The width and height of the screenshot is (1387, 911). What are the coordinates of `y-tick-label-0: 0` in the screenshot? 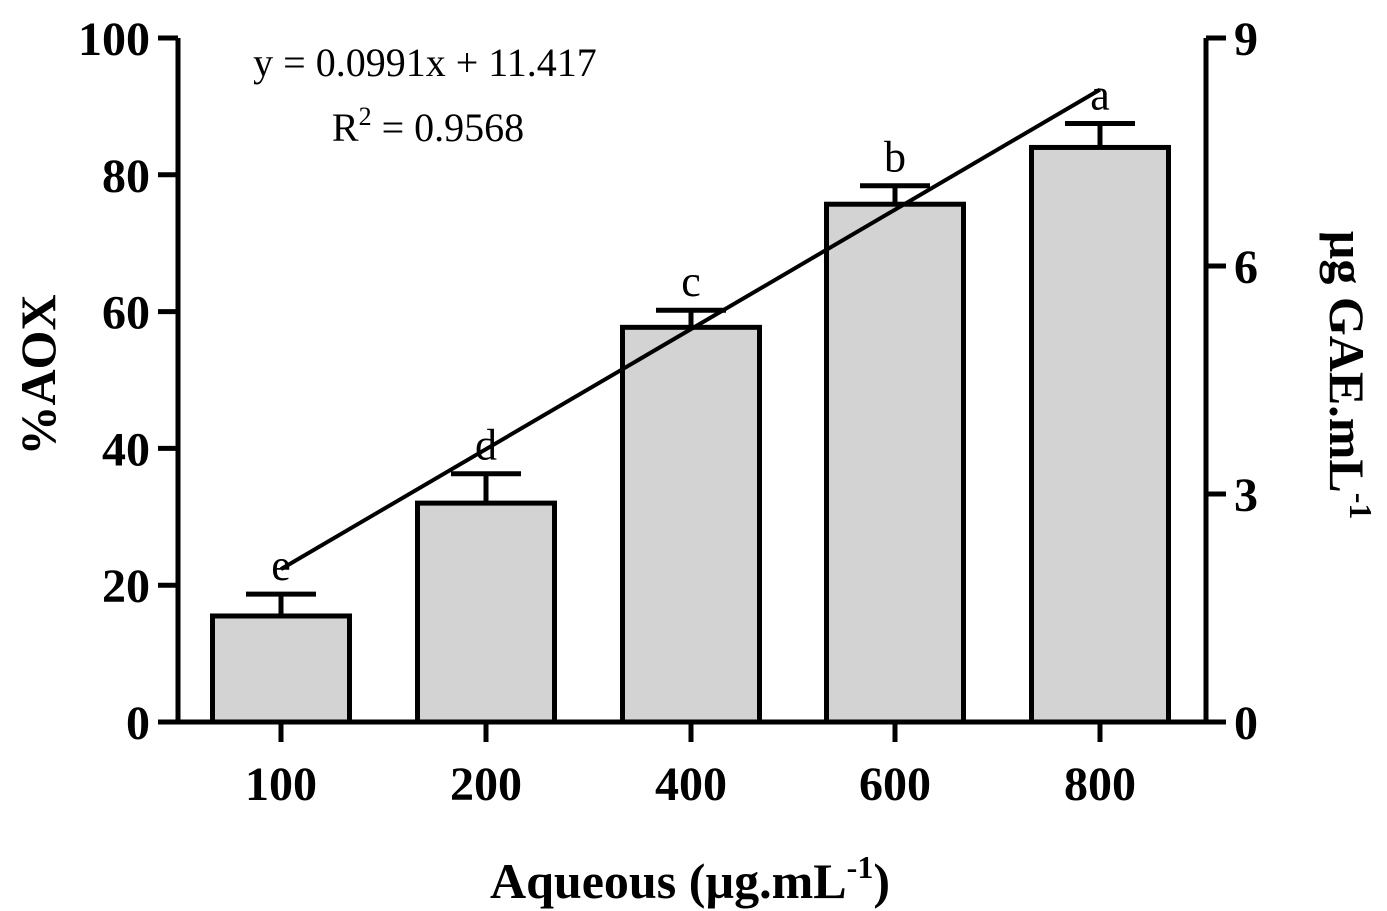 It's located at (138, 723).